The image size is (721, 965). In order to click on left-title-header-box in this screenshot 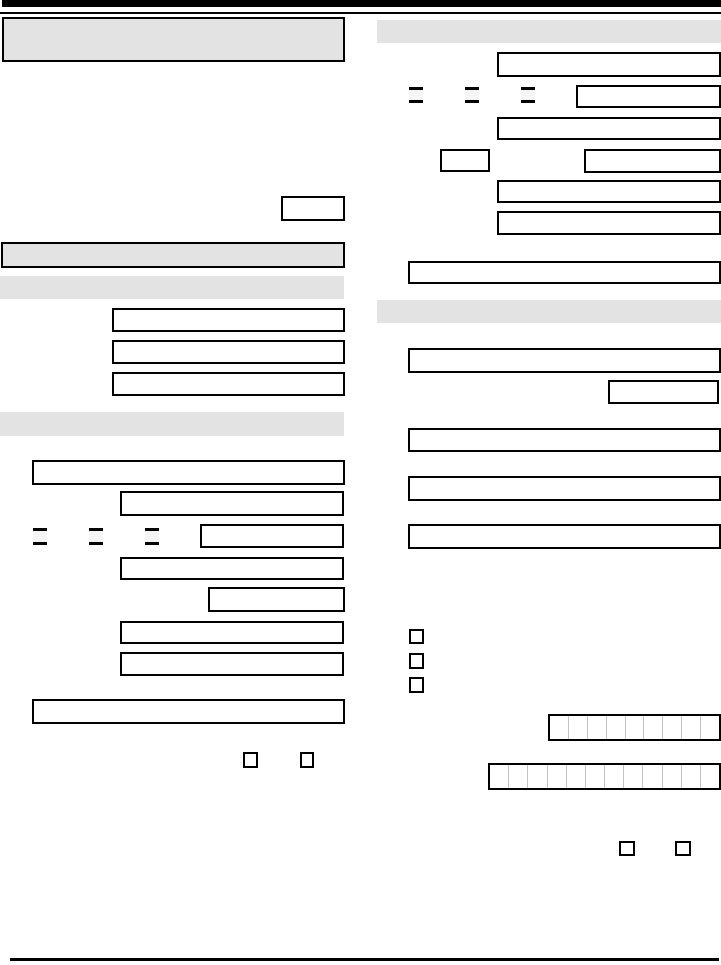, I will do `click(173, 39)`.